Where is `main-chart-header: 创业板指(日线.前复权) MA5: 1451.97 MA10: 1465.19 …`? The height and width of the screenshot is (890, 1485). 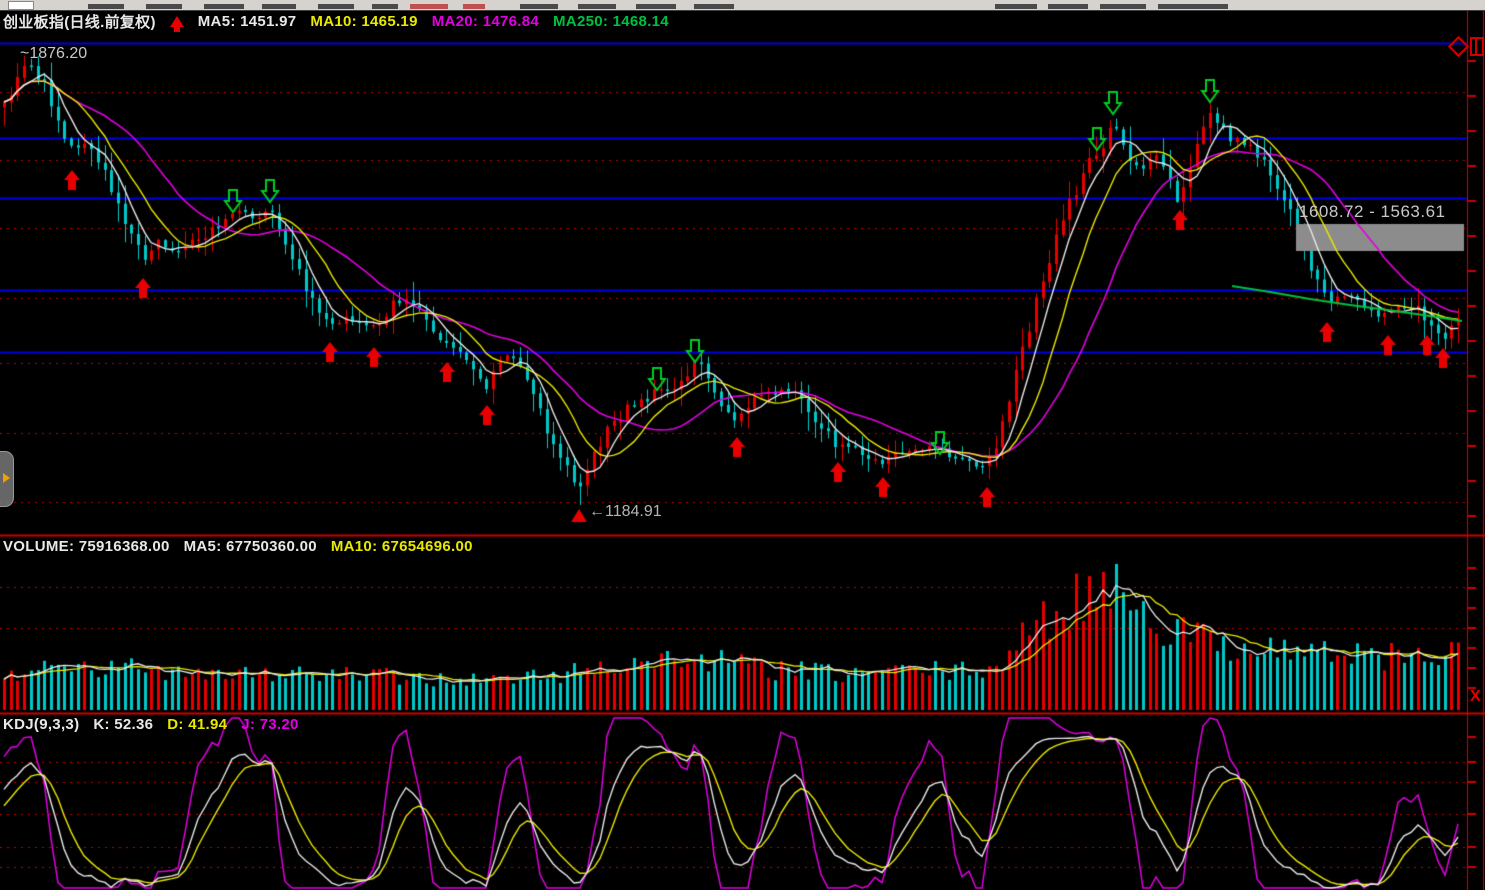 main-chart-header: 创业板指(日线.前复权) MA5: 1451.97 MA10: 1465.19 … is located at coordinates (336, 21).